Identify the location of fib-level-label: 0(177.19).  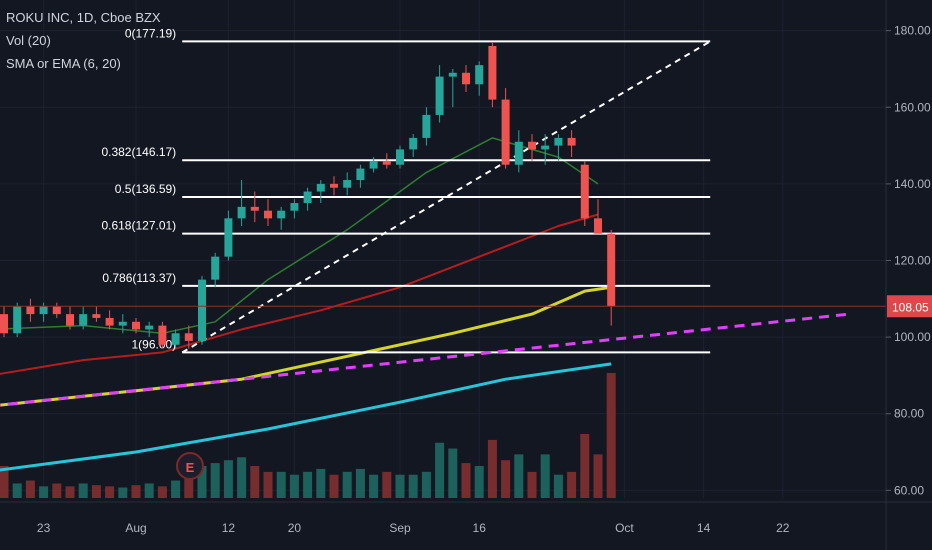
(150, 33).